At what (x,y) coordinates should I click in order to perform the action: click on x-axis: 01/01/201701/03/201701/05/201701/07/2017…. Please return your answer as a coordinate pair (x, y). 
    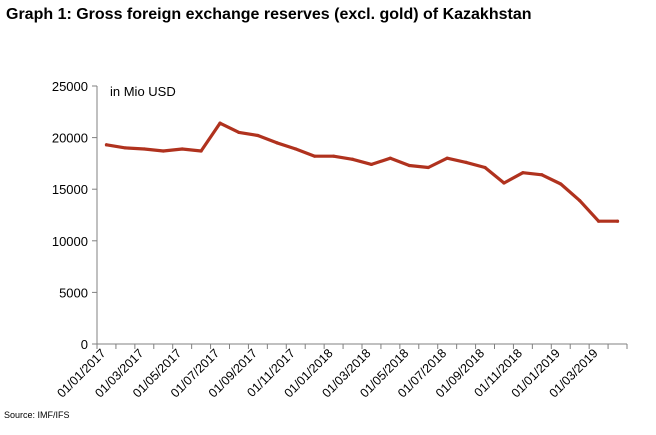
    Looking at the image, I should click on (341, 371).